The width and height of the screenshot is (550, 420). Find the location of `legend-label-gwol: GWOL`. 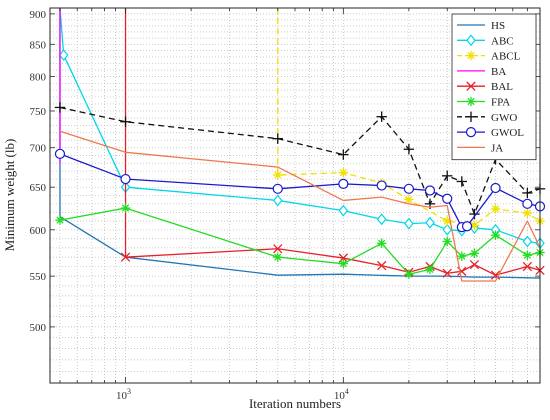

legend-label-gwol: GWOL is located at coordinates (507, 133).